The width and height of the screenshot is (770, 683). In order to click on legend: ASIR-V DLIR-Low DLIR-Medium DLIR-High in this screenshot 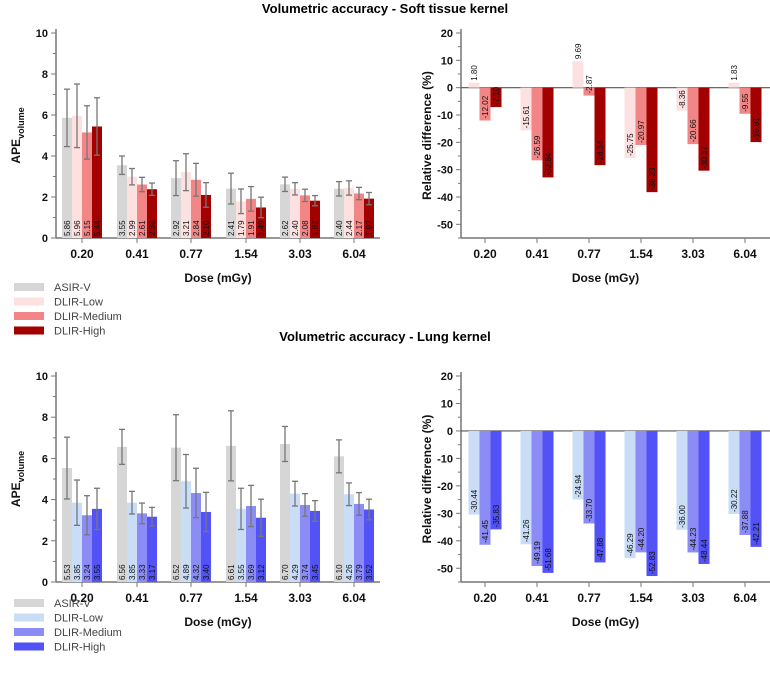, I will do `click(68, 626)`.